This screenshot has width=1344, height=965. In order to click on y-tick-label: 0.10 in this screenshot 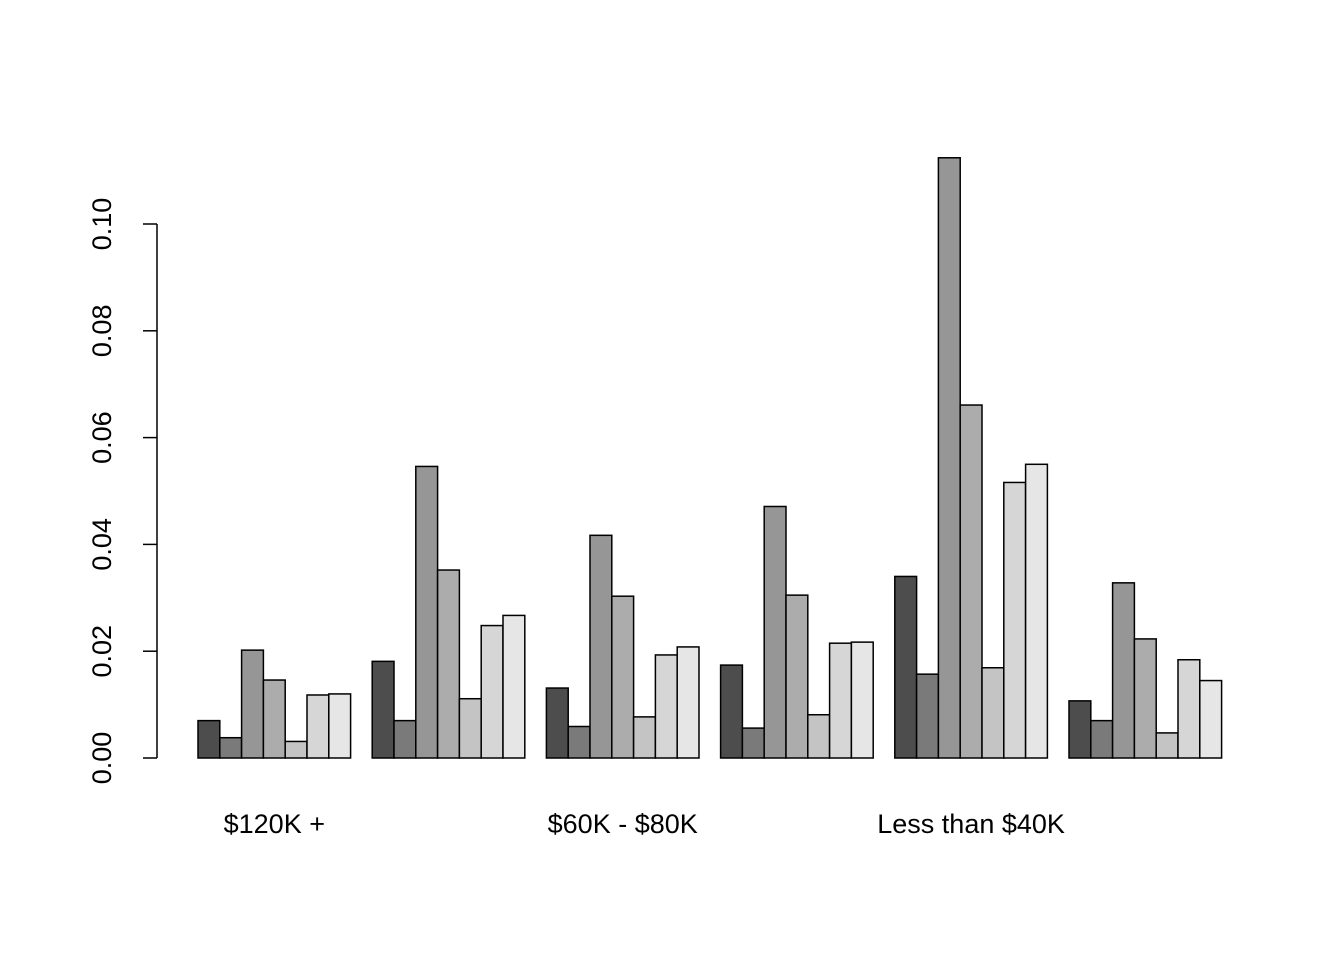, I will do `click(102, 224)`.